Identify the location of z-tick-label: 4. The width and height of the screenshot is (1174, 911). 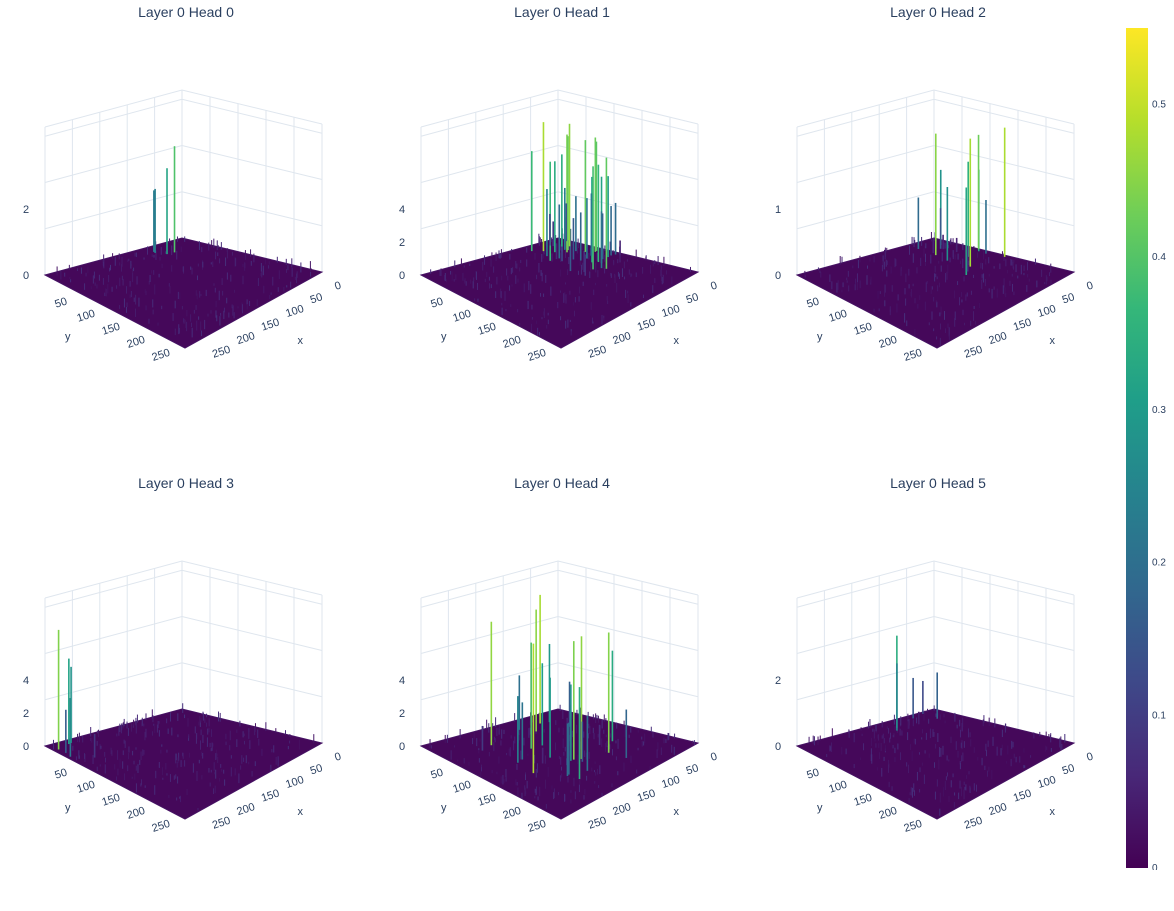
(26, 681).